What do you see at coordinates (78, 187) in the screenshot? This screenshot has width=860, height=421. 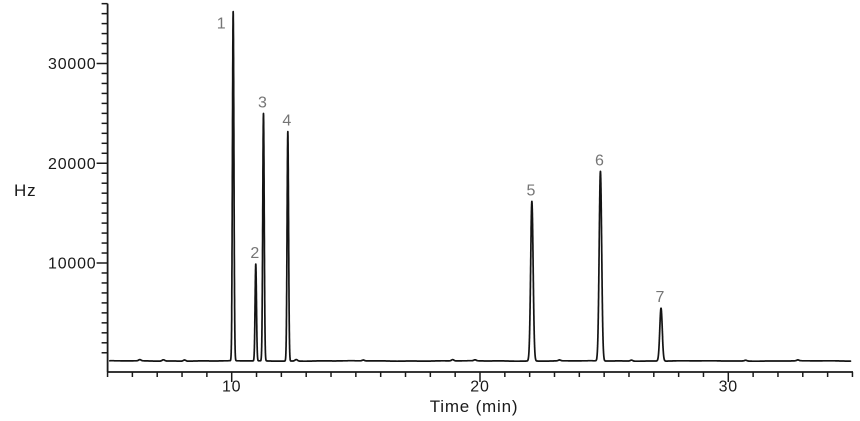 I see `y-axis: 10000 20000 30000` at bounding box center [78, 187].